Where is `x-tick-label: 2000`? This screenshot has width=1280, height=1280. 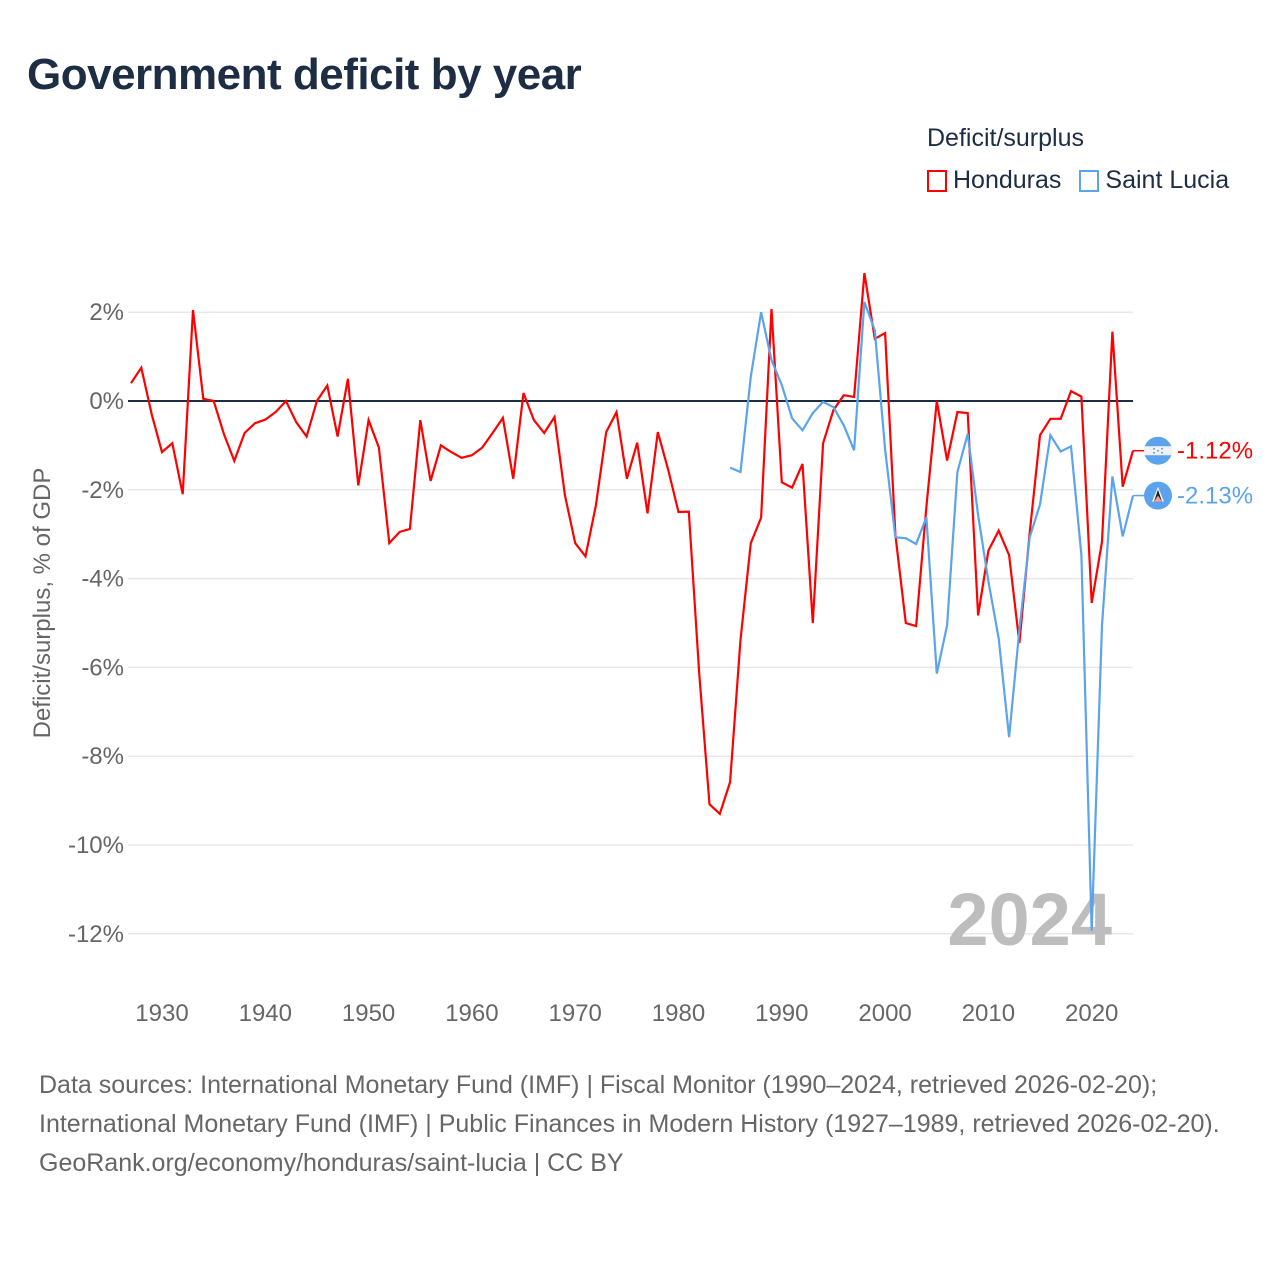 x-tick-label: 2000 is located at coordinates (884, 1013).